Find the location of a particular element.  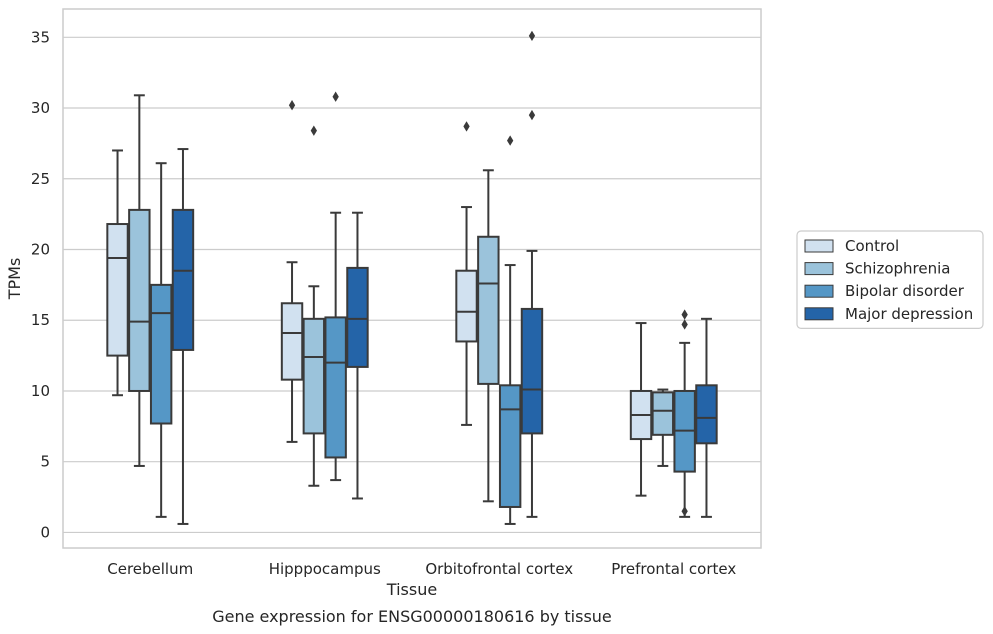

legend-item: Control is located at coordinates (851, 246).